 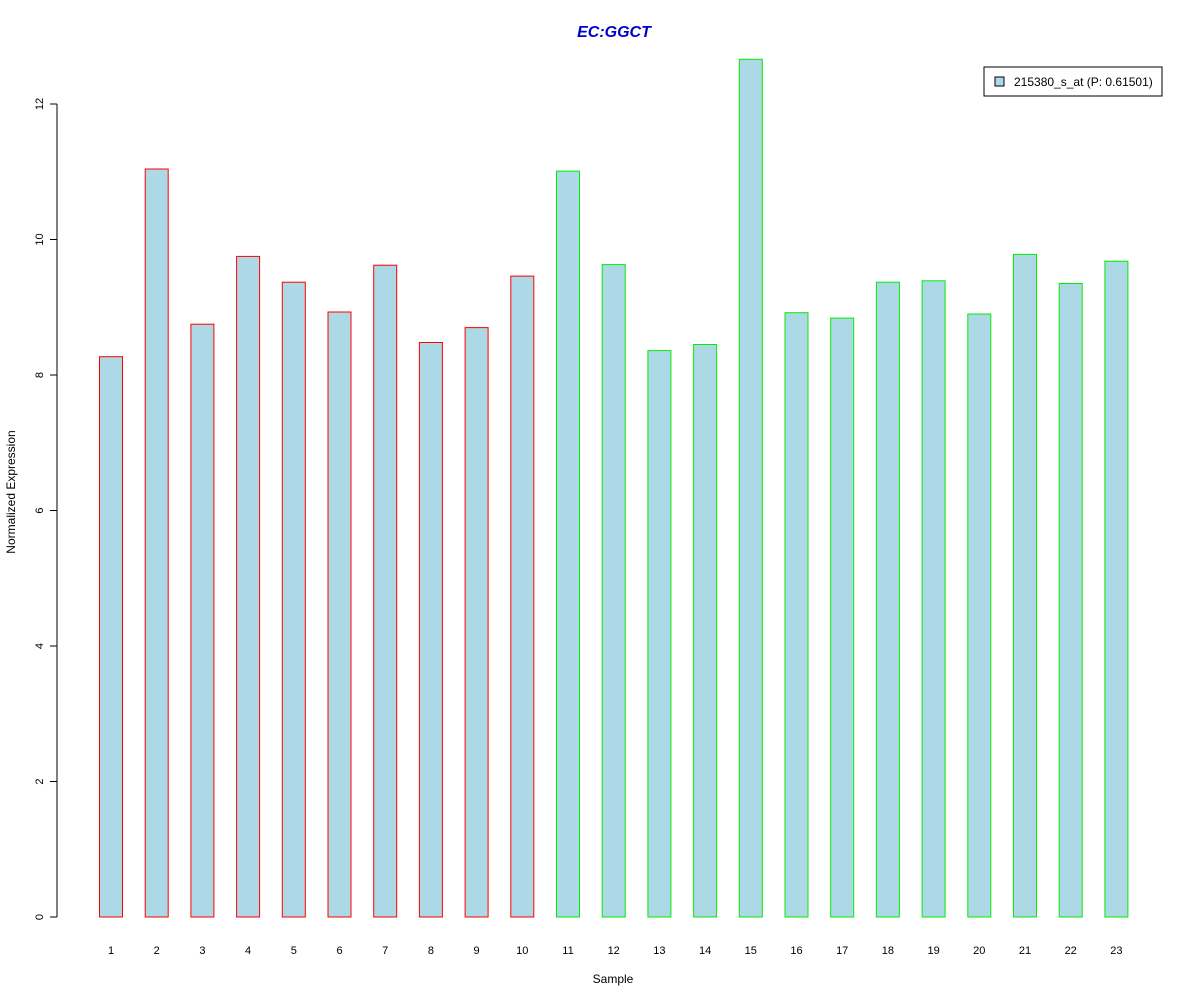 I want to click on x-tick-label: 5, so click(x=294, y=951).